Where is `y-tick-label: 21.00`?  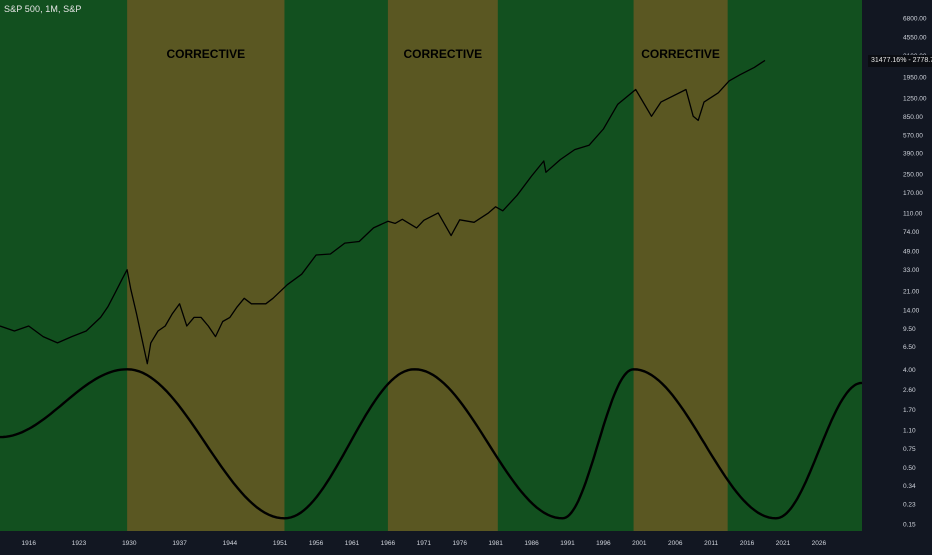
y-tick-label: 21.00 is located at coordinates (911, 292).